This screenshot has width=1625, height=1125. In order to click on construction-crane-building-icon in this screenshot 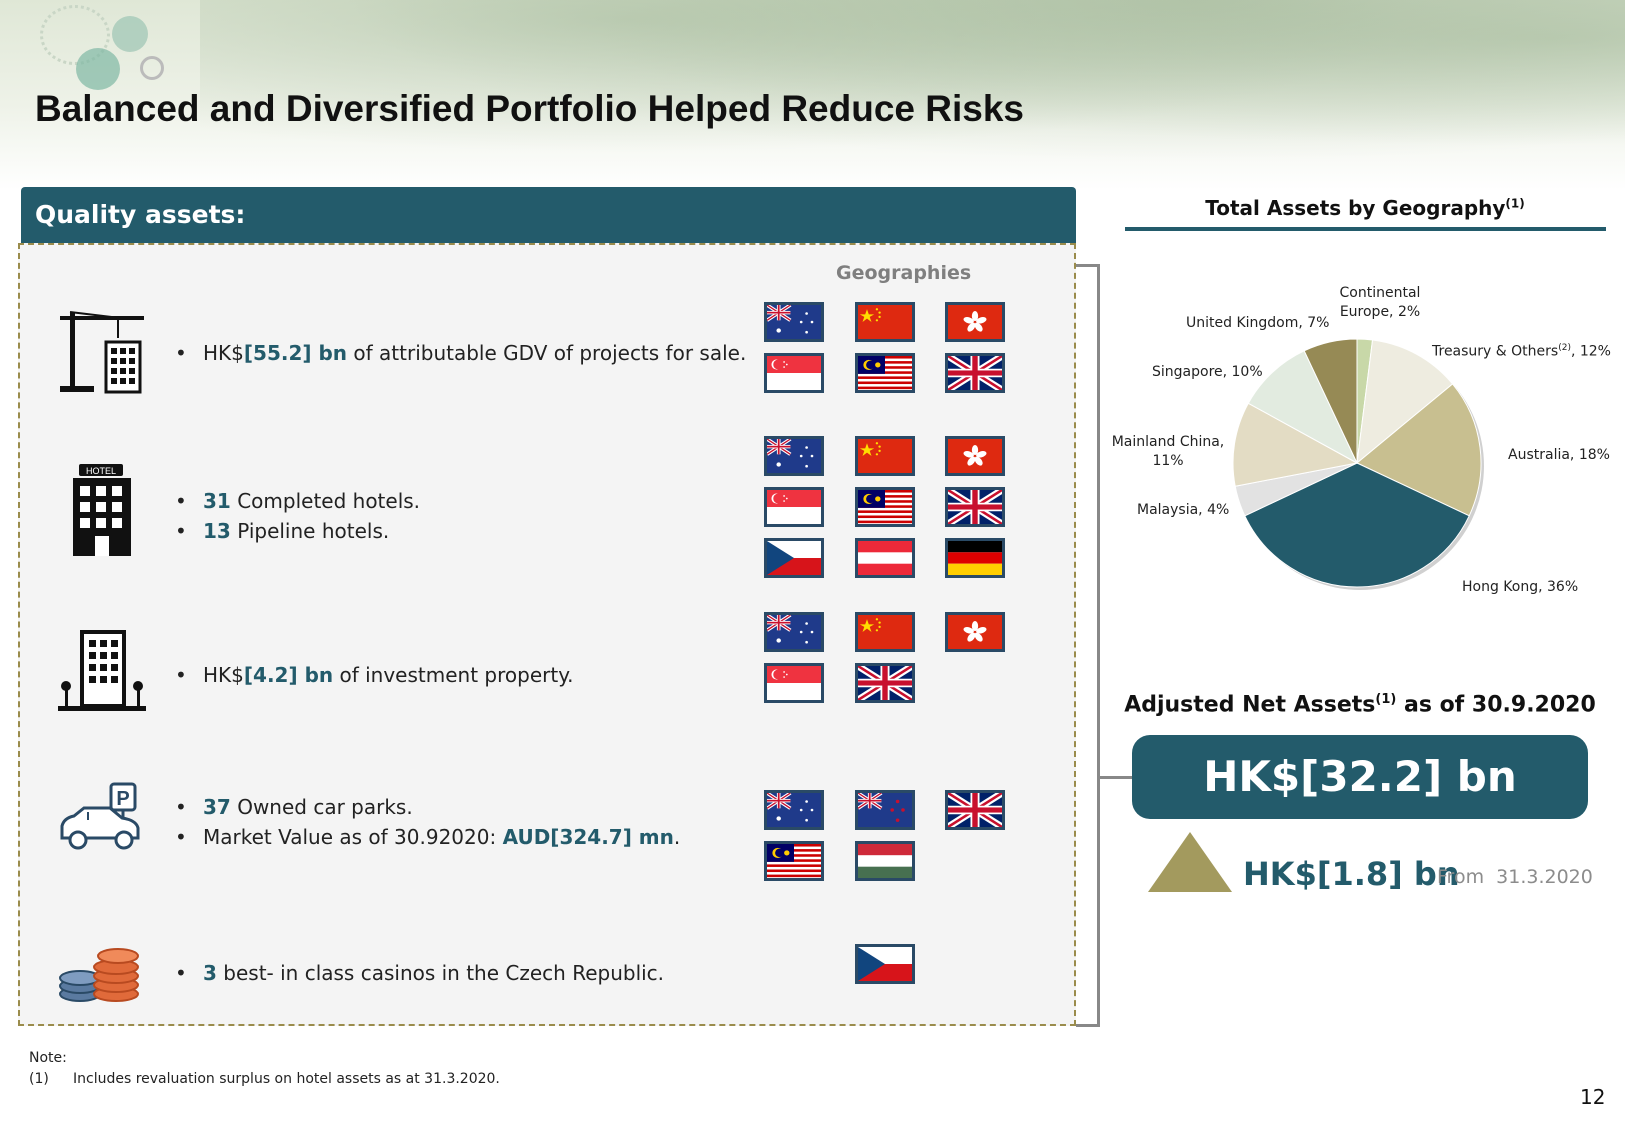, I will do `click(102, 352)`.